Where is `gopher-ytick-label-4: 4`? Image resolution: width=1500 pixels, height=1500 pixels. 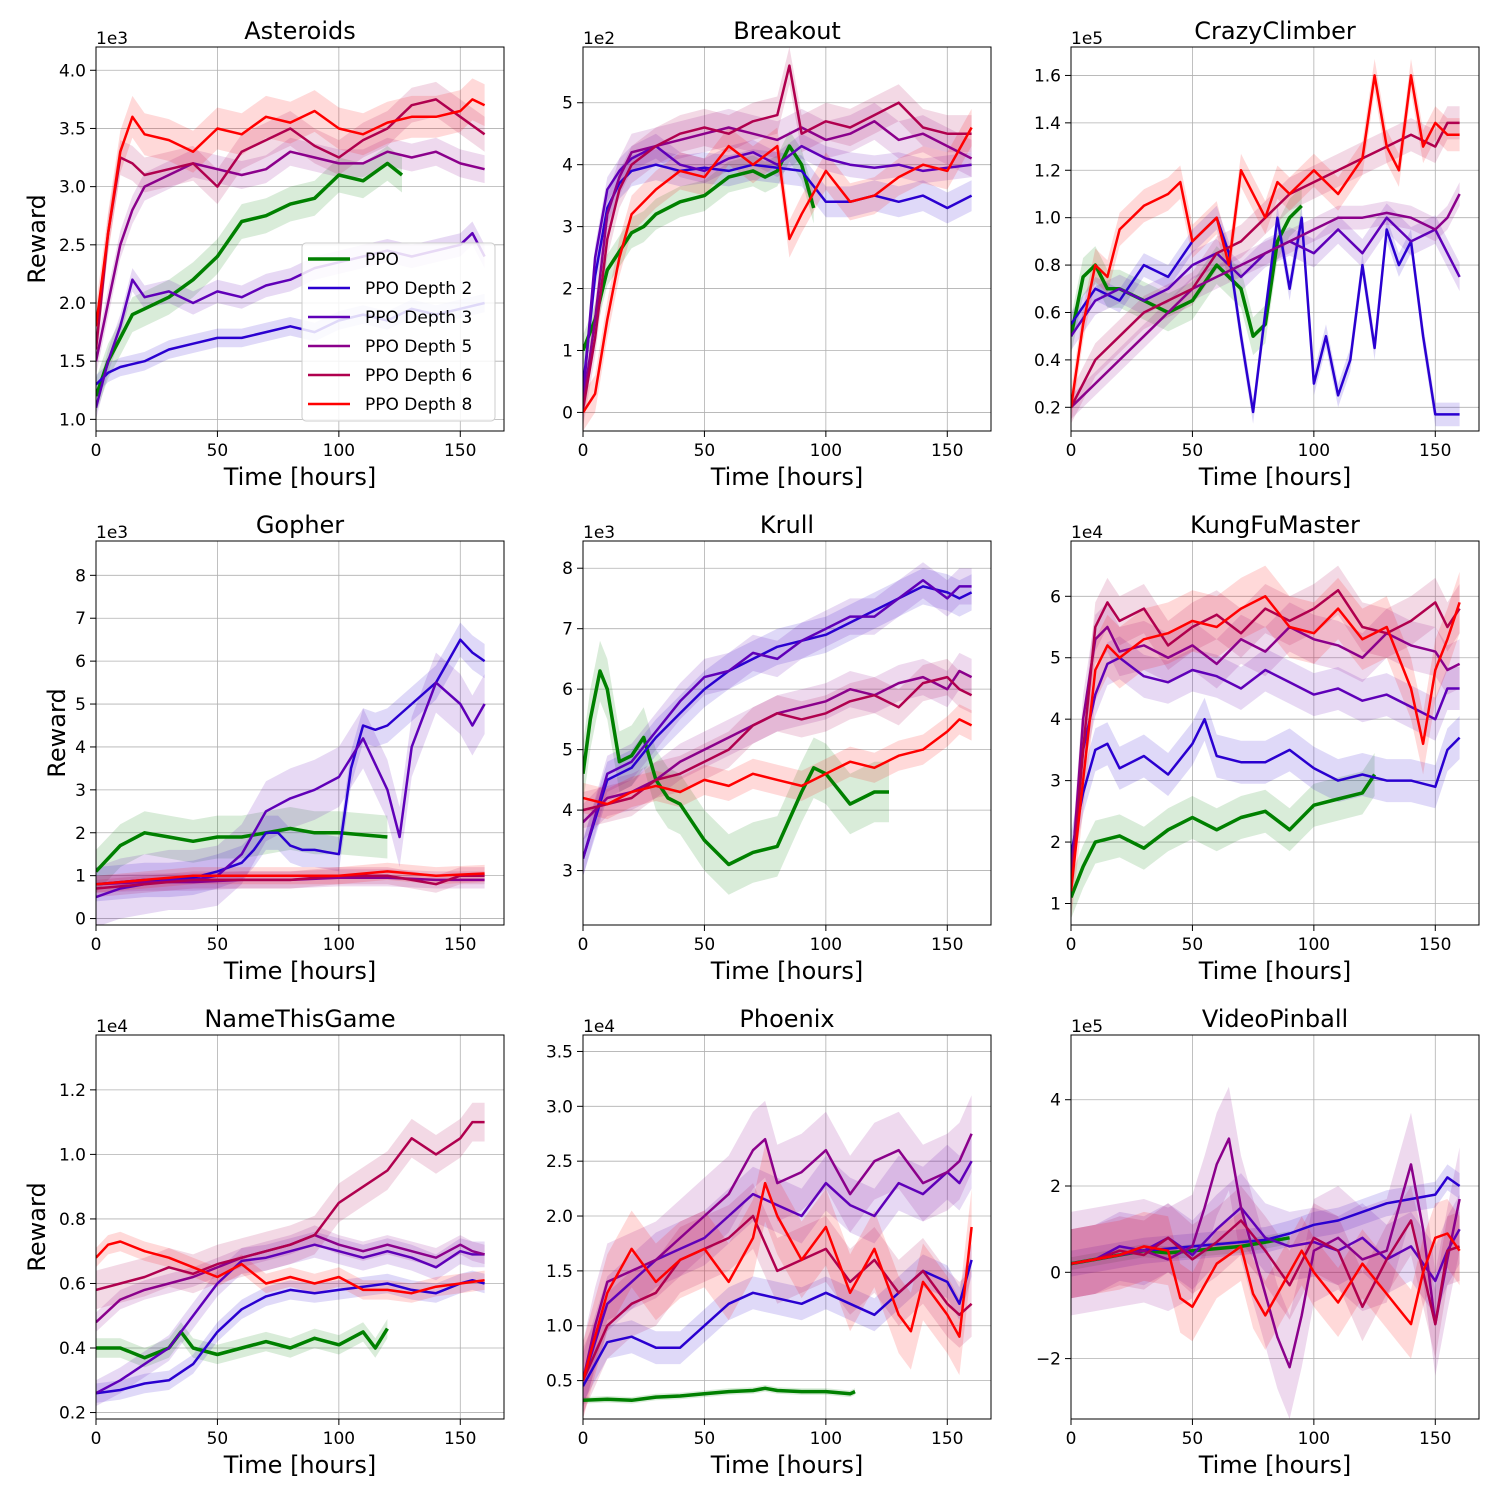
gopher-ytick-label-4: 4 is located at coordinates (80, 748).